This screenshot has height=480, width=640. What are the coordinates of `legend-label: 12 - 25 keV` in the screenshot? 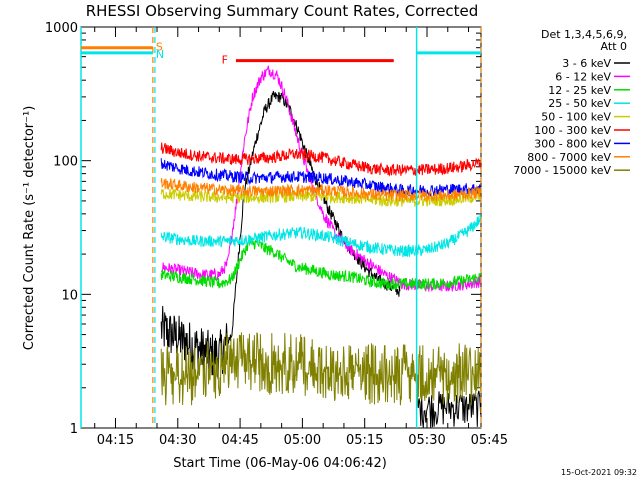 It's located at (579, 90).